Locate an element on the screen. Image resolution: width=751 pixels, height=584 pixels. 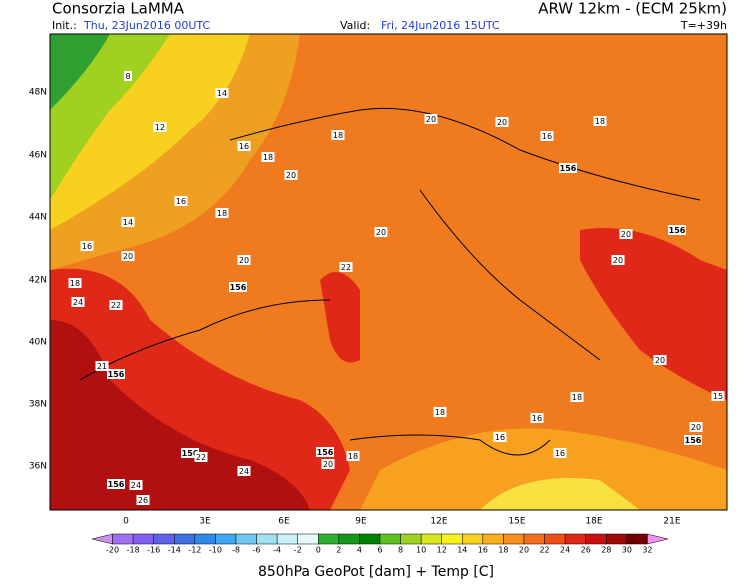
lon-label: 0 is located at coordinates (126, 522).